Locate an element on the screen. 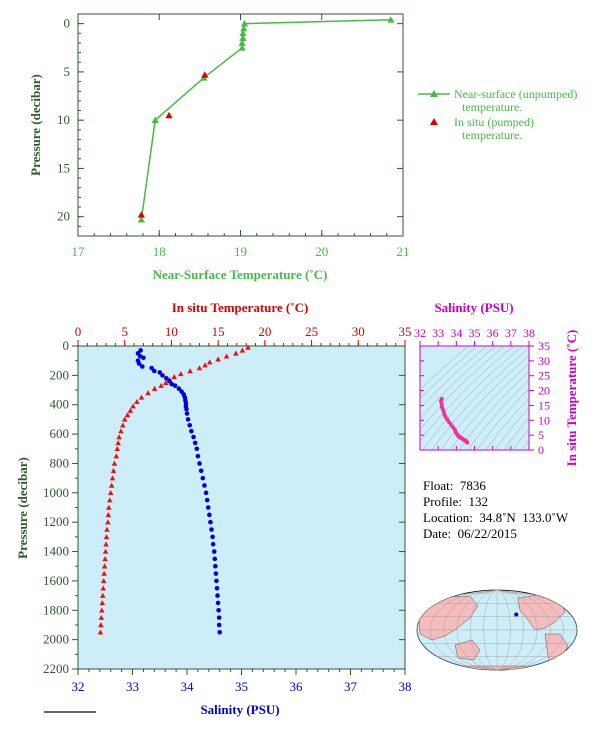  pressure-tick-label: 2200 is located at coordinates (56, 668).